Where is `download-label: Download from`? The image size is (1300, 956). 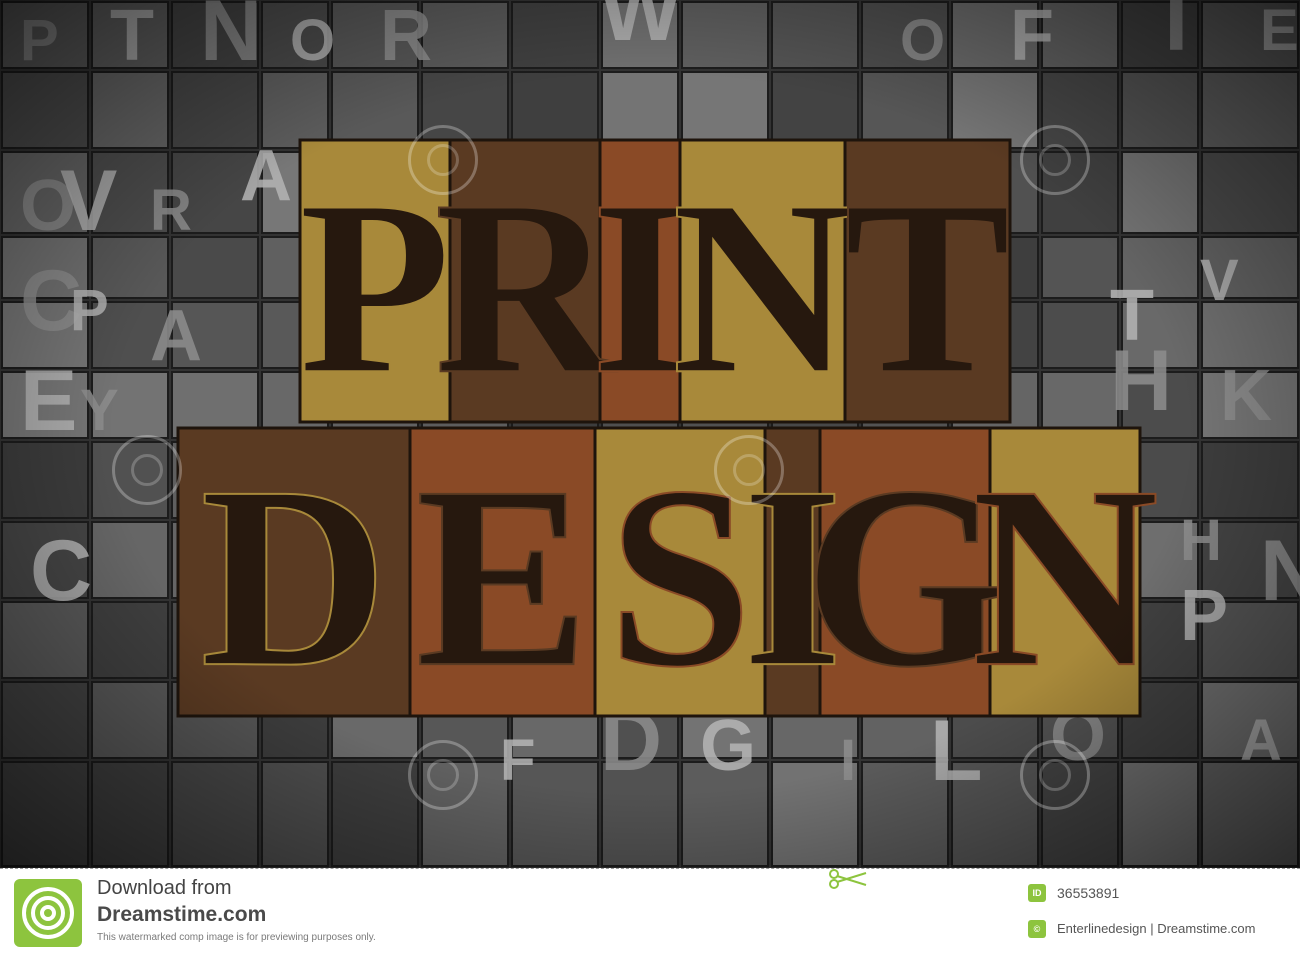
download-label: Download from is located at coordinates (164, 888).